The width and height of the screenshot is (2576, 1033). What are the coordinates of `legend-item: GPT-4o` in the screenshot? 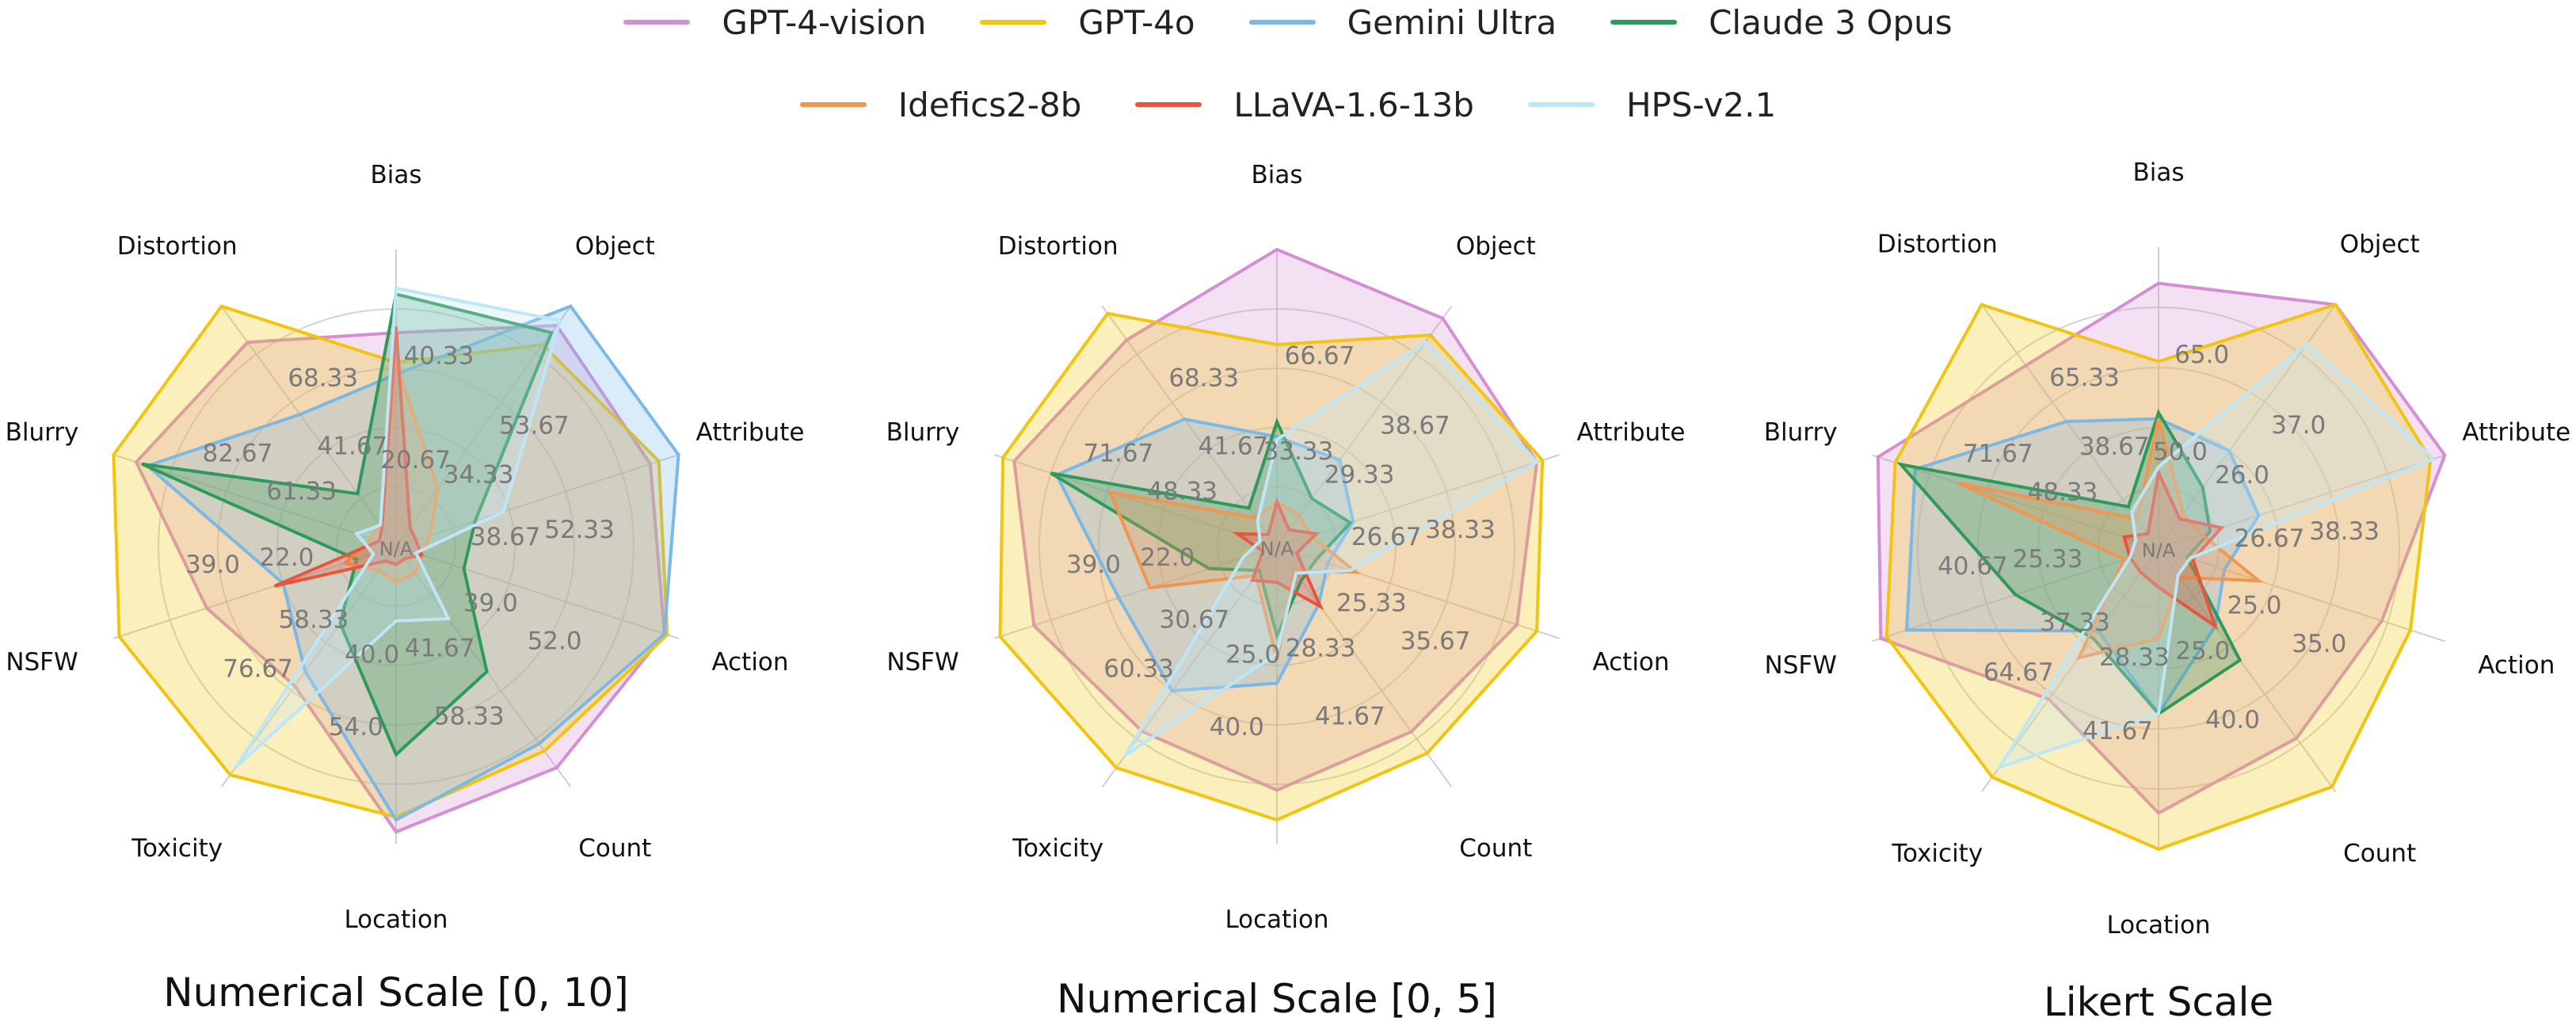 It's located at (1087, 23).